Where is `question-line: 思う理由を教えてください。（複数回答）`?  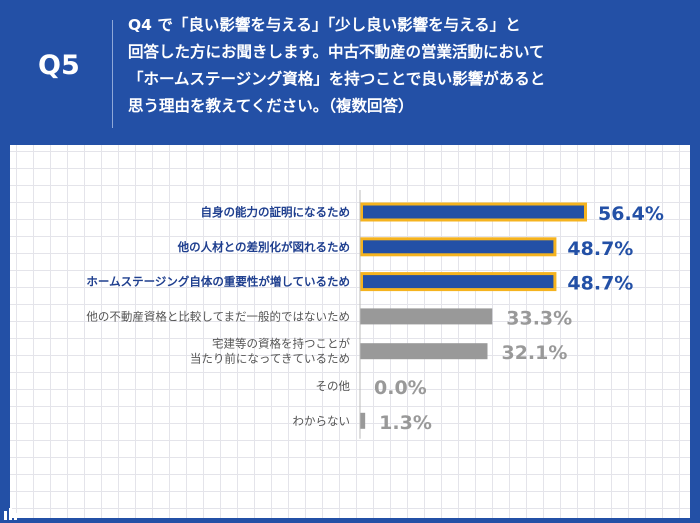 question-line: 思う理由を教えてください。（複数回答） is located at coordinates (271, 106).